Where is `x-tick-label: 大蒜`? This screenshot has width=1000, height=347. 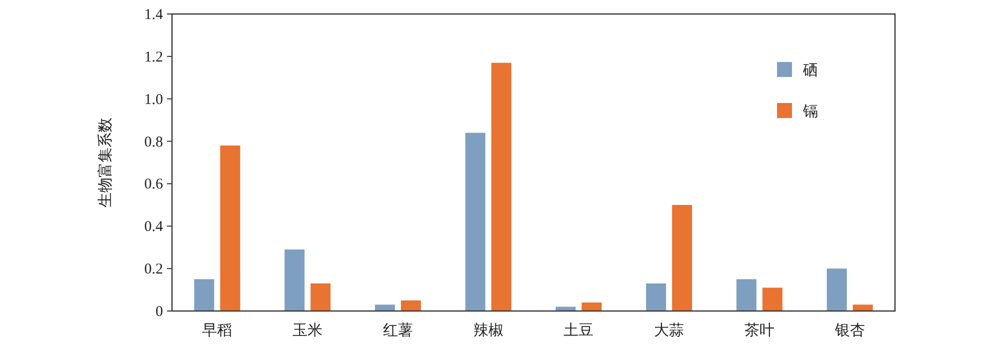
x-tick-label: 大蒜 is located at coordinates (669, 330).